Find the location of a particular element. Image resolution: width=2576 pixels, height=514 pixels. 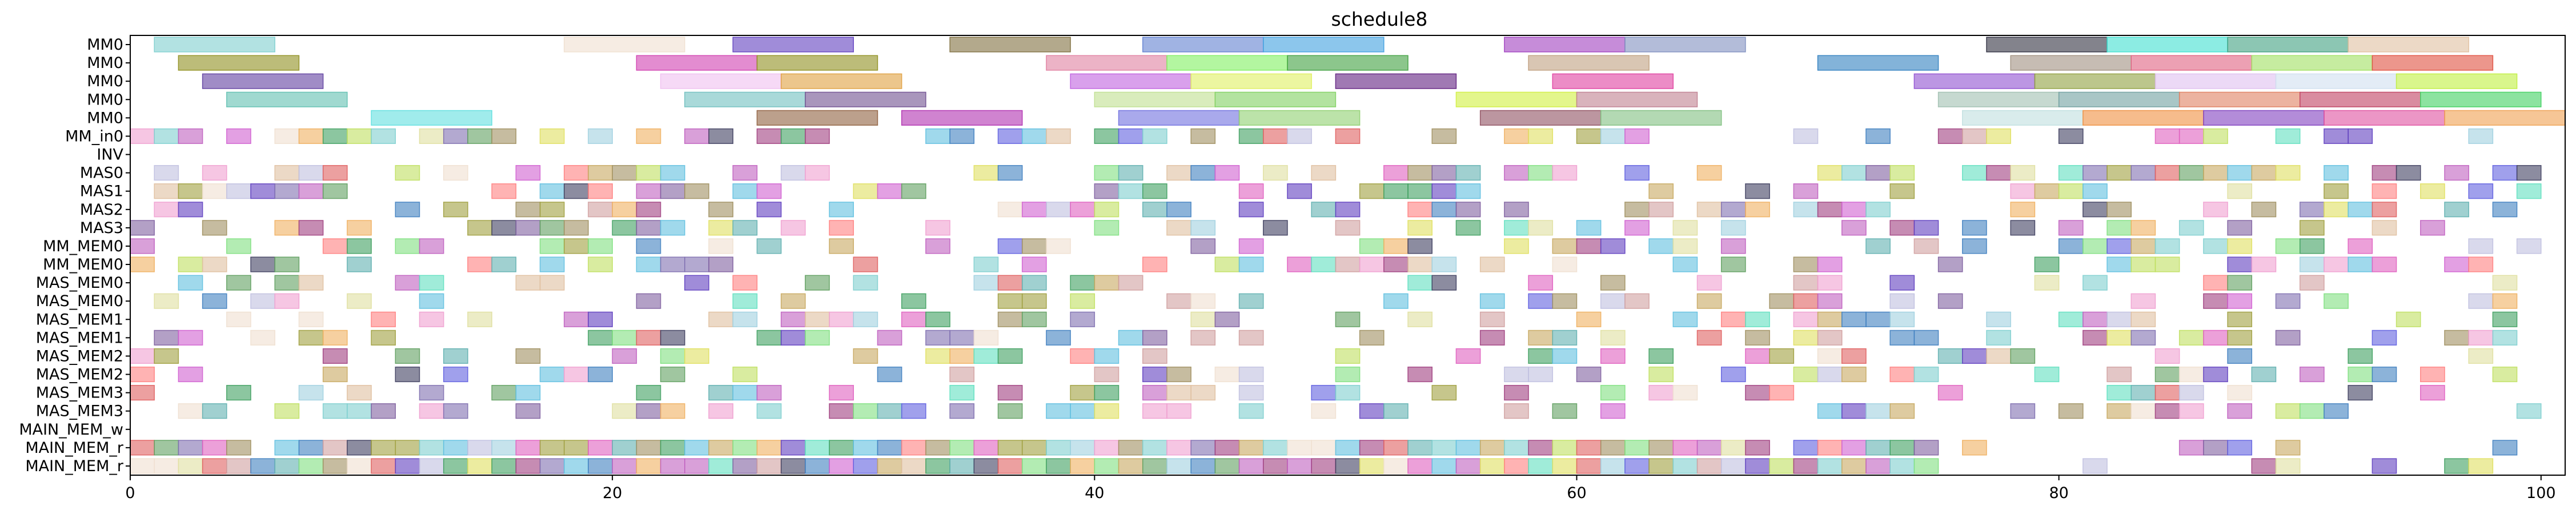

row-label: MM_MEM0 is located at coordinates (83, 246).